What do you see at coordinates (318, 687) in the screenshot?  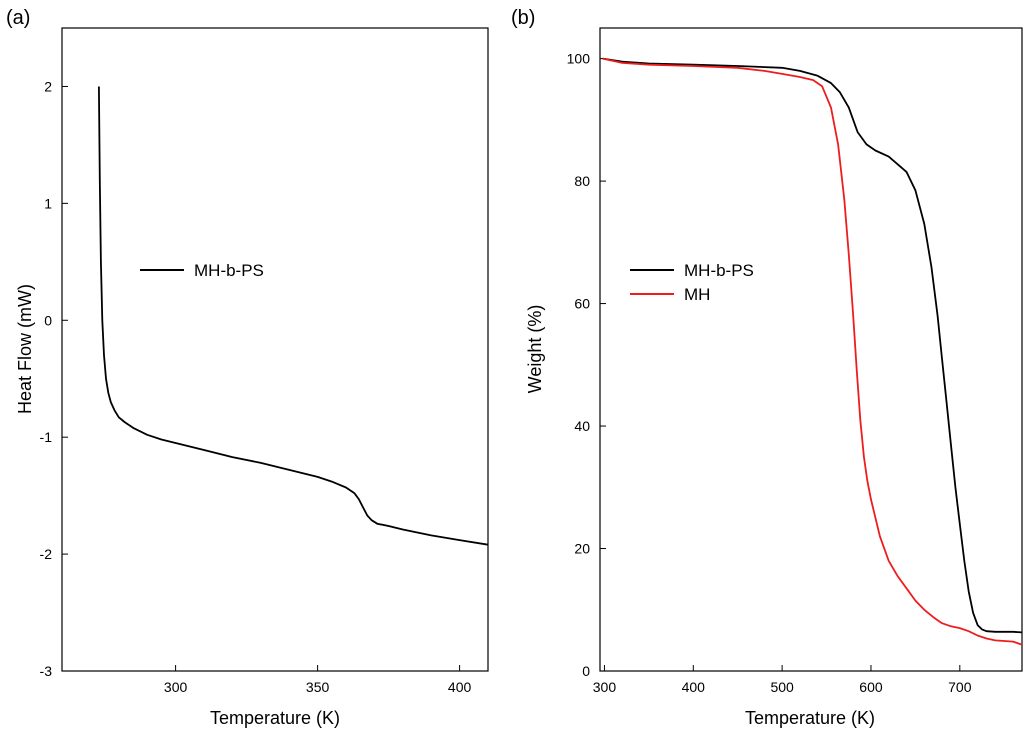 I see `panel-a-x-tick-label: 350` at bounding box center [318, 687].